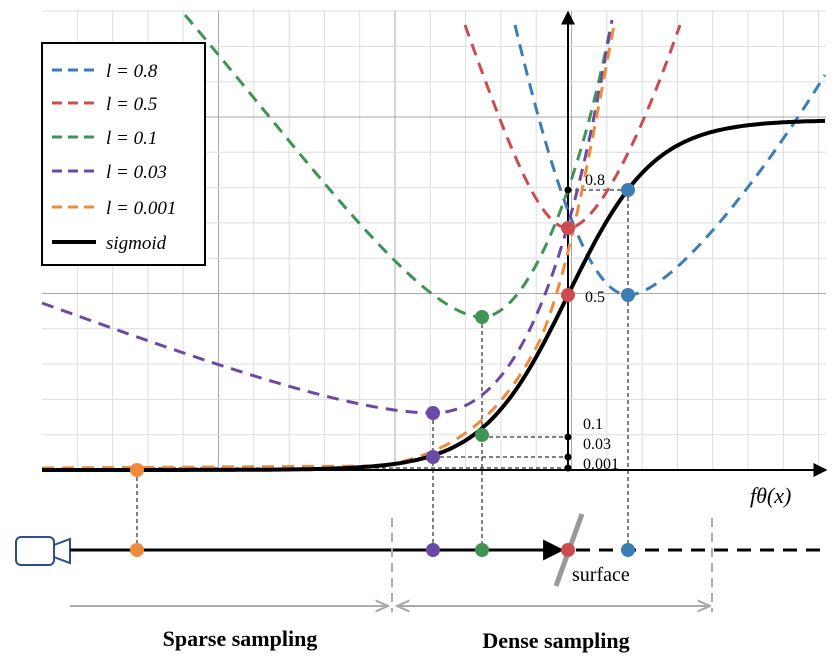  I want to click on camera, so click(35, 551).